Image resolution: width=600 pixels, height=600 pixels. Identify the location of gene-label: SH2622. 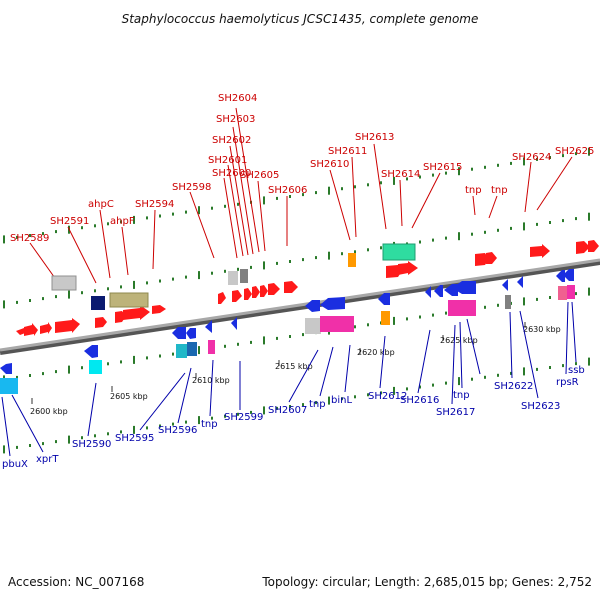
(513, 386).